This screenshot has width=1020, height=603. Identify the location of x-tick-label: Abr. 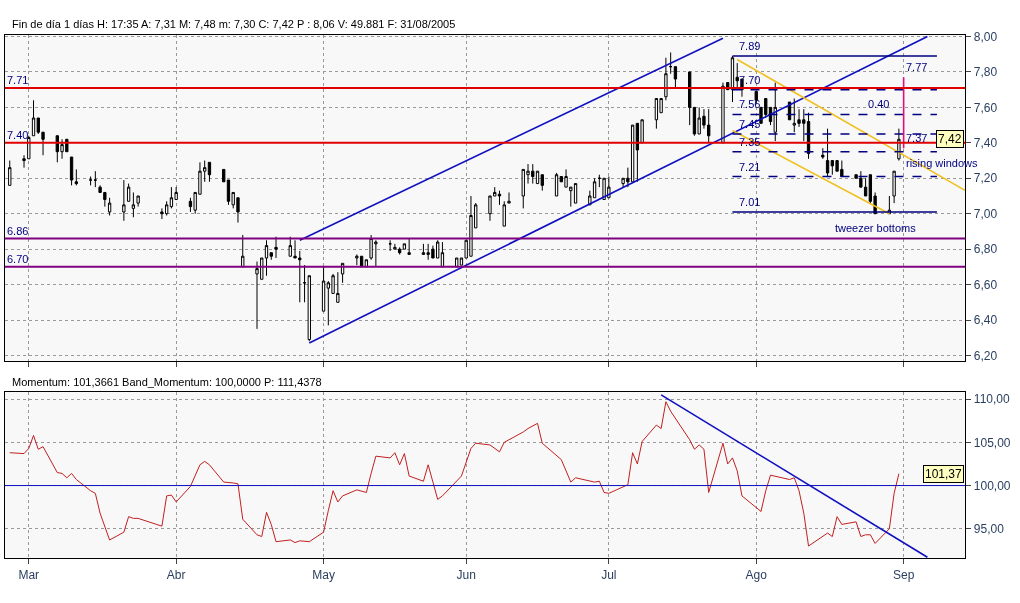
(176, 574).